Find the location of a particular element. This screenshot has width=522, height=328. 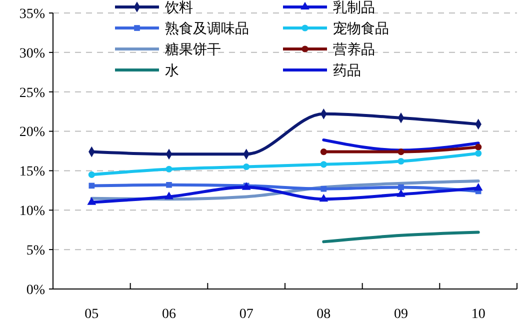

legend-label: 药品 is located at coordinates (347, 70).